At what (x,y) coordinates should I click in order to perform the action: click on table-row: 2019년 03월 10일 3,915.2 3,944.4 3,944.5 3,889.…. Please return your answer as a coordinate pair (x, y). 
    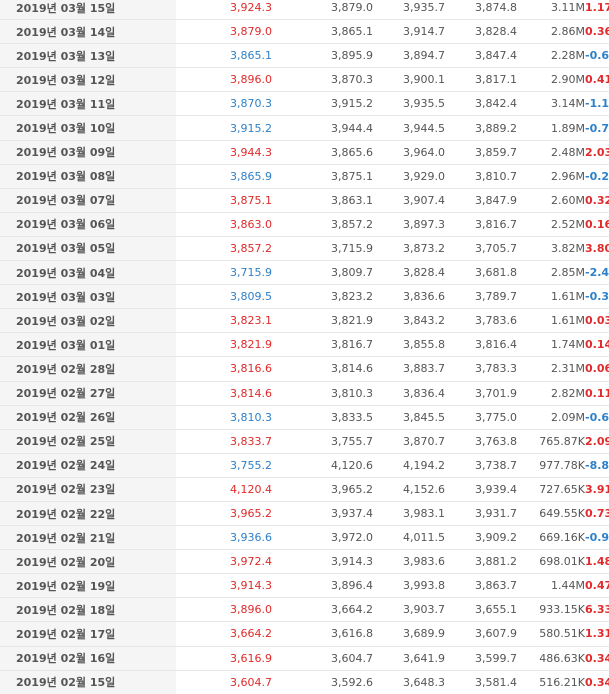
    Looking at the image, I should click on (304, 128).